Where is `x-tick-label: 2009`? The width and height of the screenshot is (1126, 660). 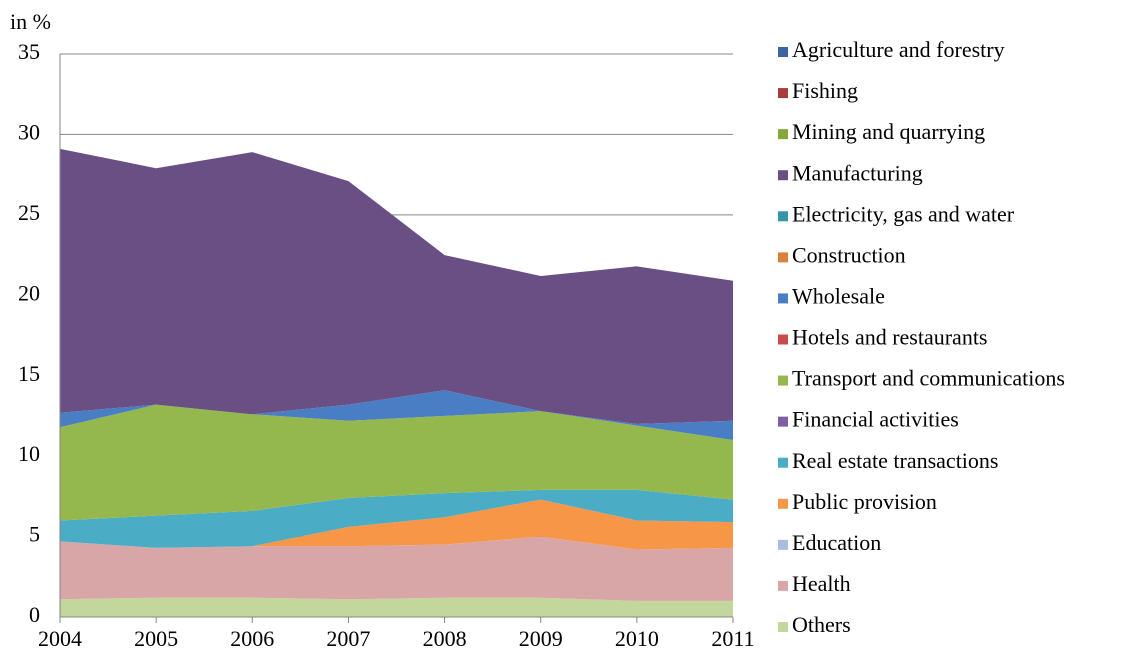
x-tick-label: 2009 is located at coordinates (541, 638).